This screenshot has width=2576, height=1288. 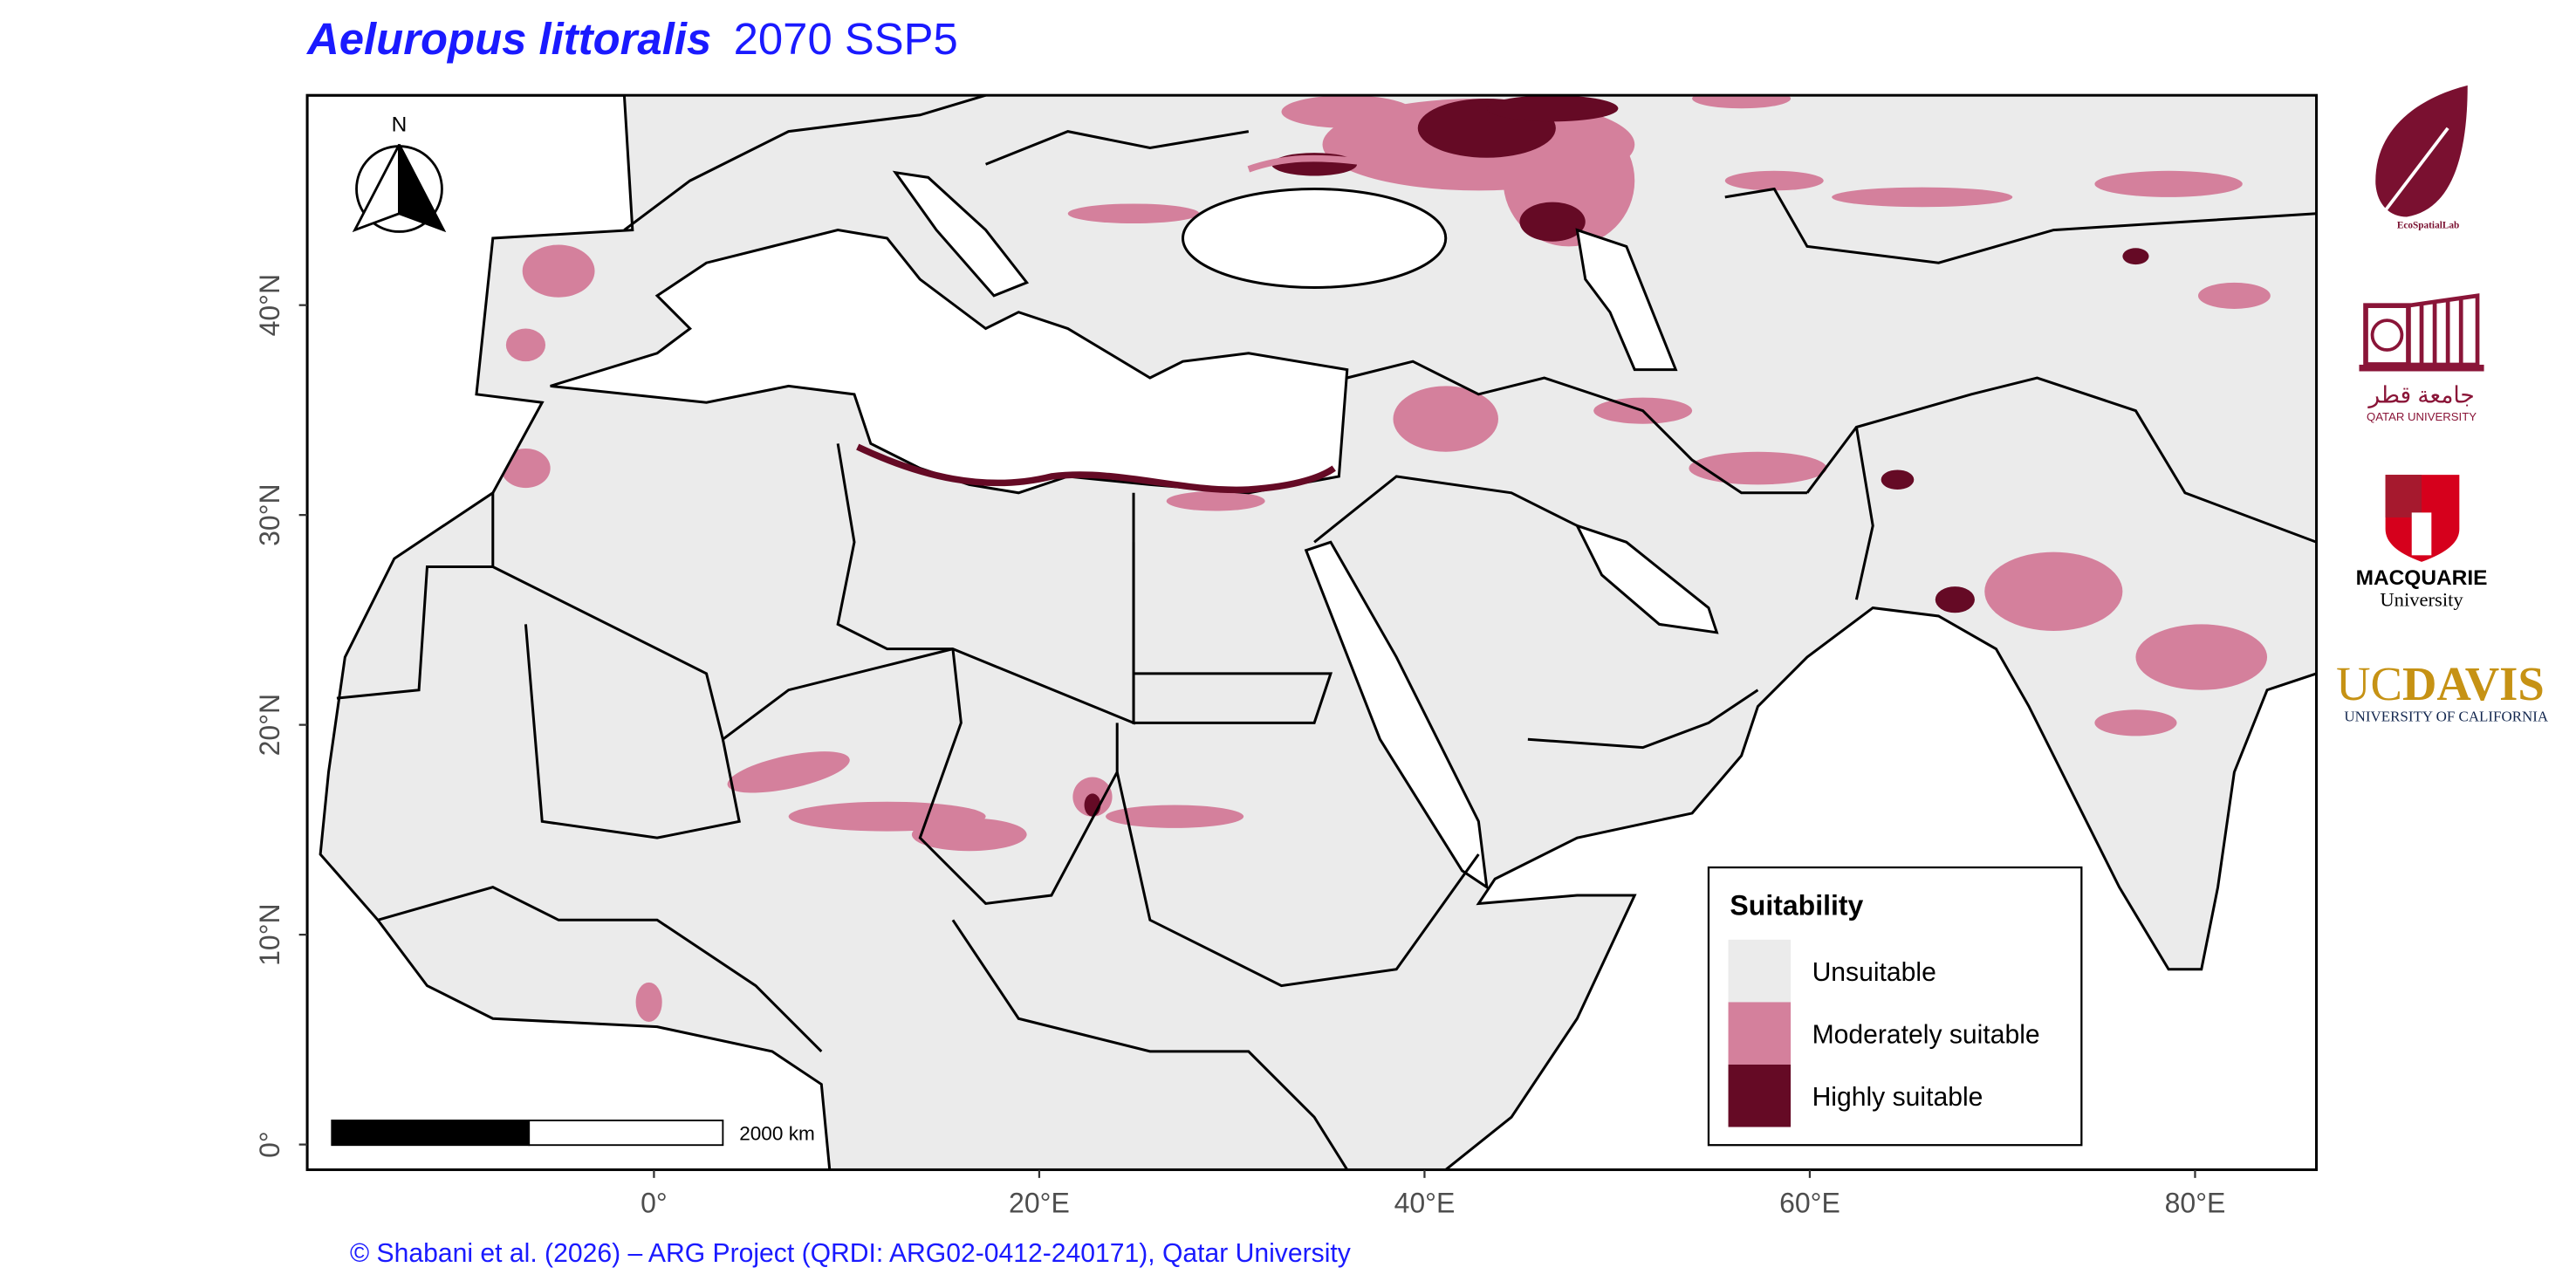 I want to click on ucd-uc: UC, so click(x=2369, y=684).